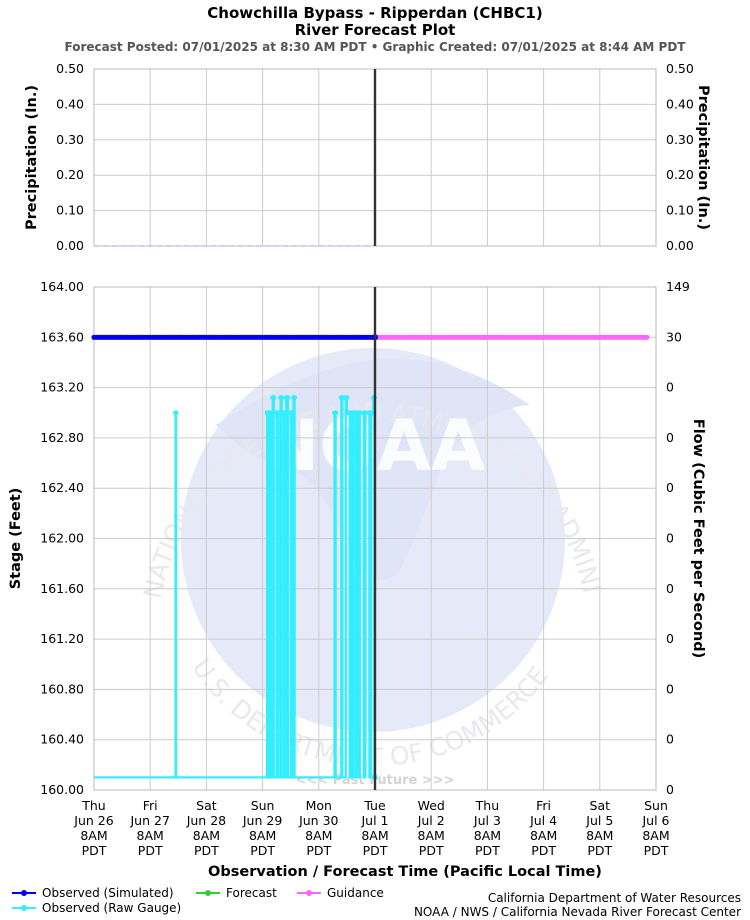 The height and width of the screenshot is (920, 750). Describe the element at coordinates (206, 835) in the screenshot. I see `xtick-label-2: 8AM` at that location.